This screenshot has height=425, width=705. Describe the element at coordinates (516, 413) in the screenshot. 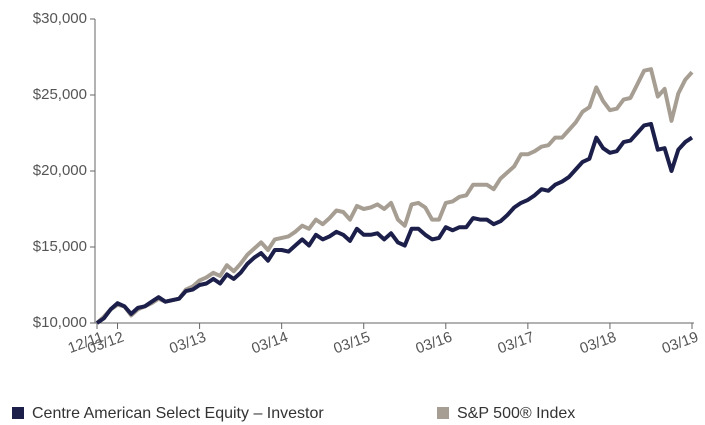

I see `legend-label: S&P 500® Index` at that location.